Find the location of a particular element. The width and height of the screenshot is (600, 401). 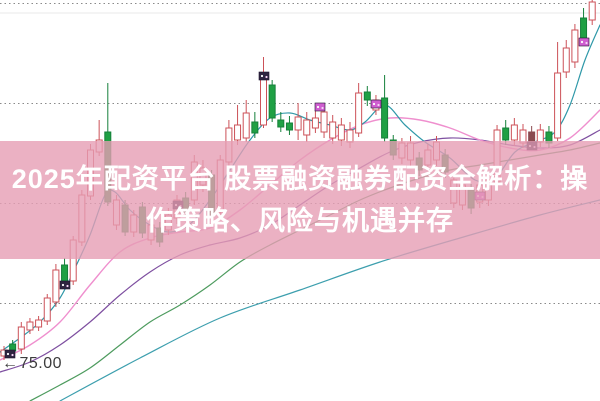

banner-title-line-2: 作策略、风险与机遇并存 is located at coordinates (300, 221).